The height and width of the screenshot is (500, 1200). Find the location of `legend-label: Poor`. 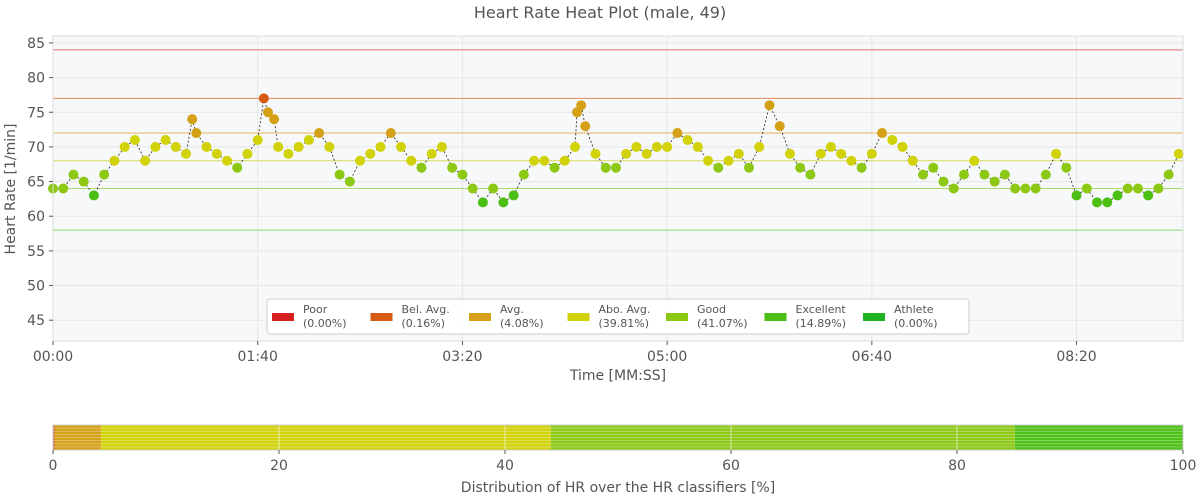

legend-label: Poor is located at coordinates (315, 309).